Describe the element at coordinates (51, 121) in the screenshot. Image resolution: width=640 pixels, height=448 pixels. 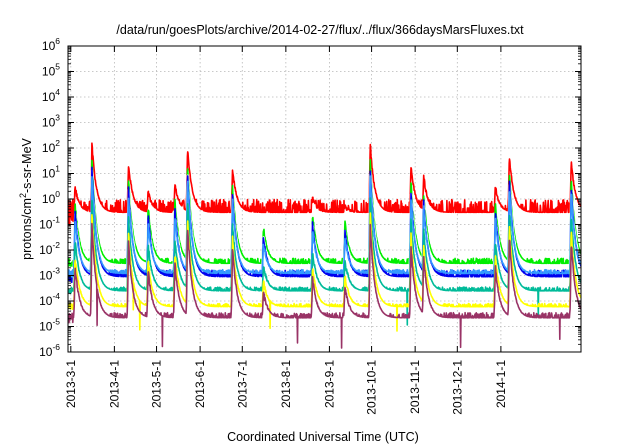
I see `y-tick-label: 10³` at that location.